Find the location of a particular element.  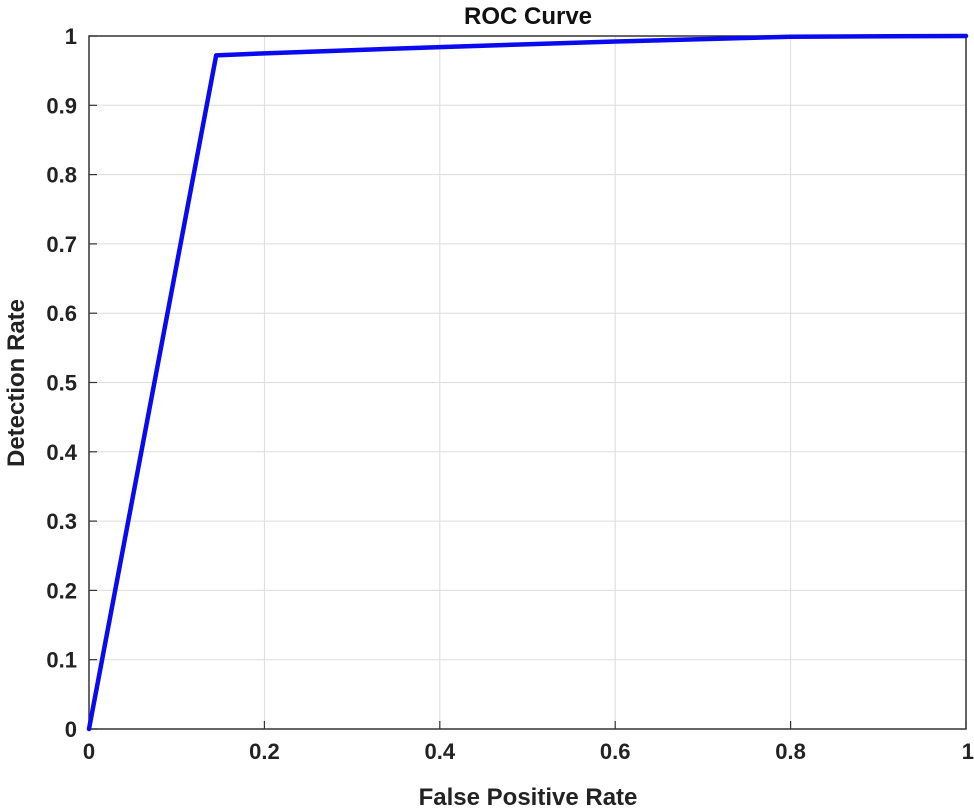

x-axis-label: False Positive Rate is located at coordinates (528, 797).